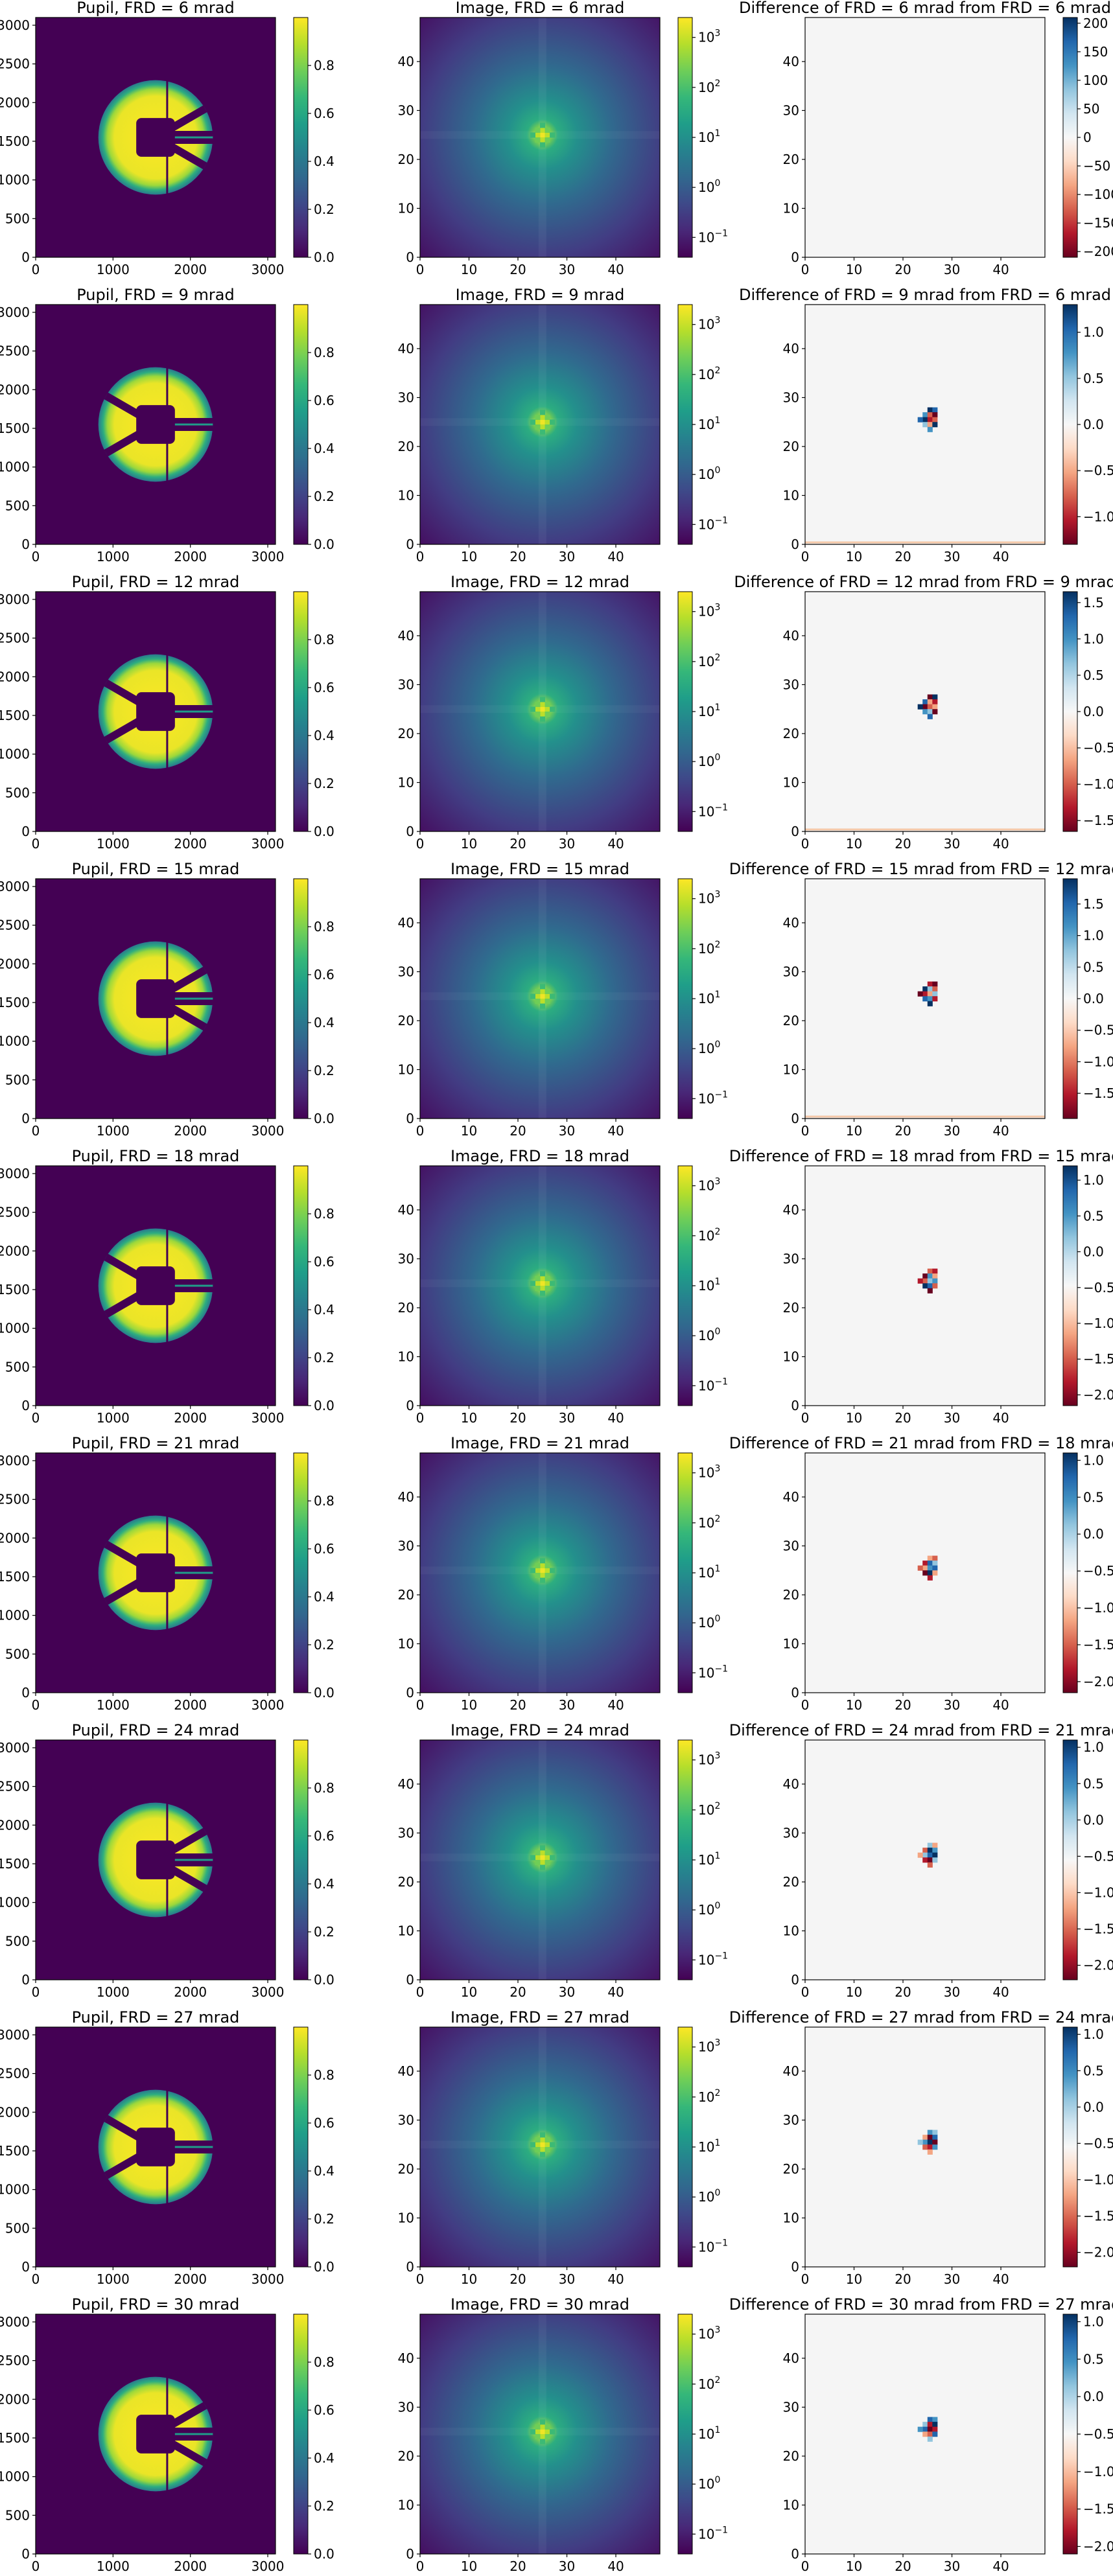 The width and height of the screenshot is (1113, 2576). What do you see at coordinates (795, 257) in the screenshot?
I see `diff-ytick-label: 0` at bounding box center [795, 257].